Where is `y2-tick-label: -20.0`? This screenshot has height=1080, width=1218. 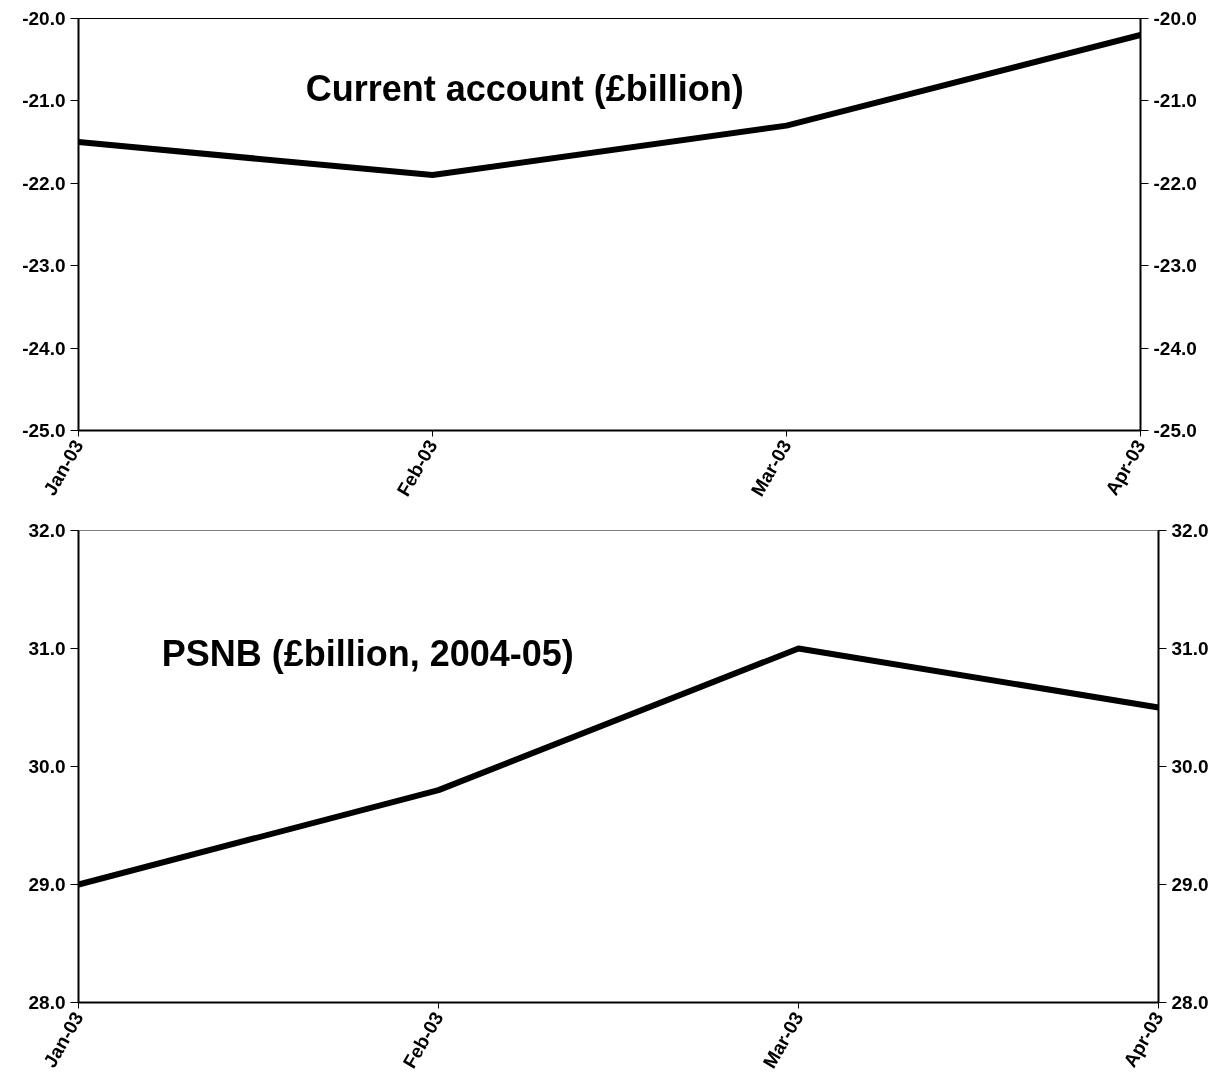
y2-tick-label: -20.0 is located at coordinates (1175, 18).